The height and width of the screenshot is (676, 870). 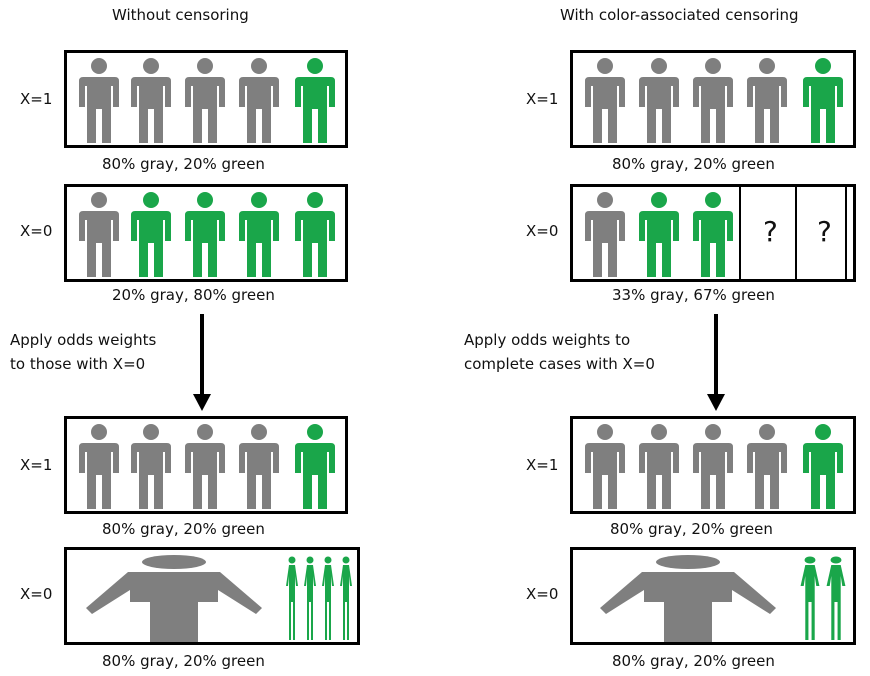 I want to click on left-row2-box, so click(x=206, y=233).